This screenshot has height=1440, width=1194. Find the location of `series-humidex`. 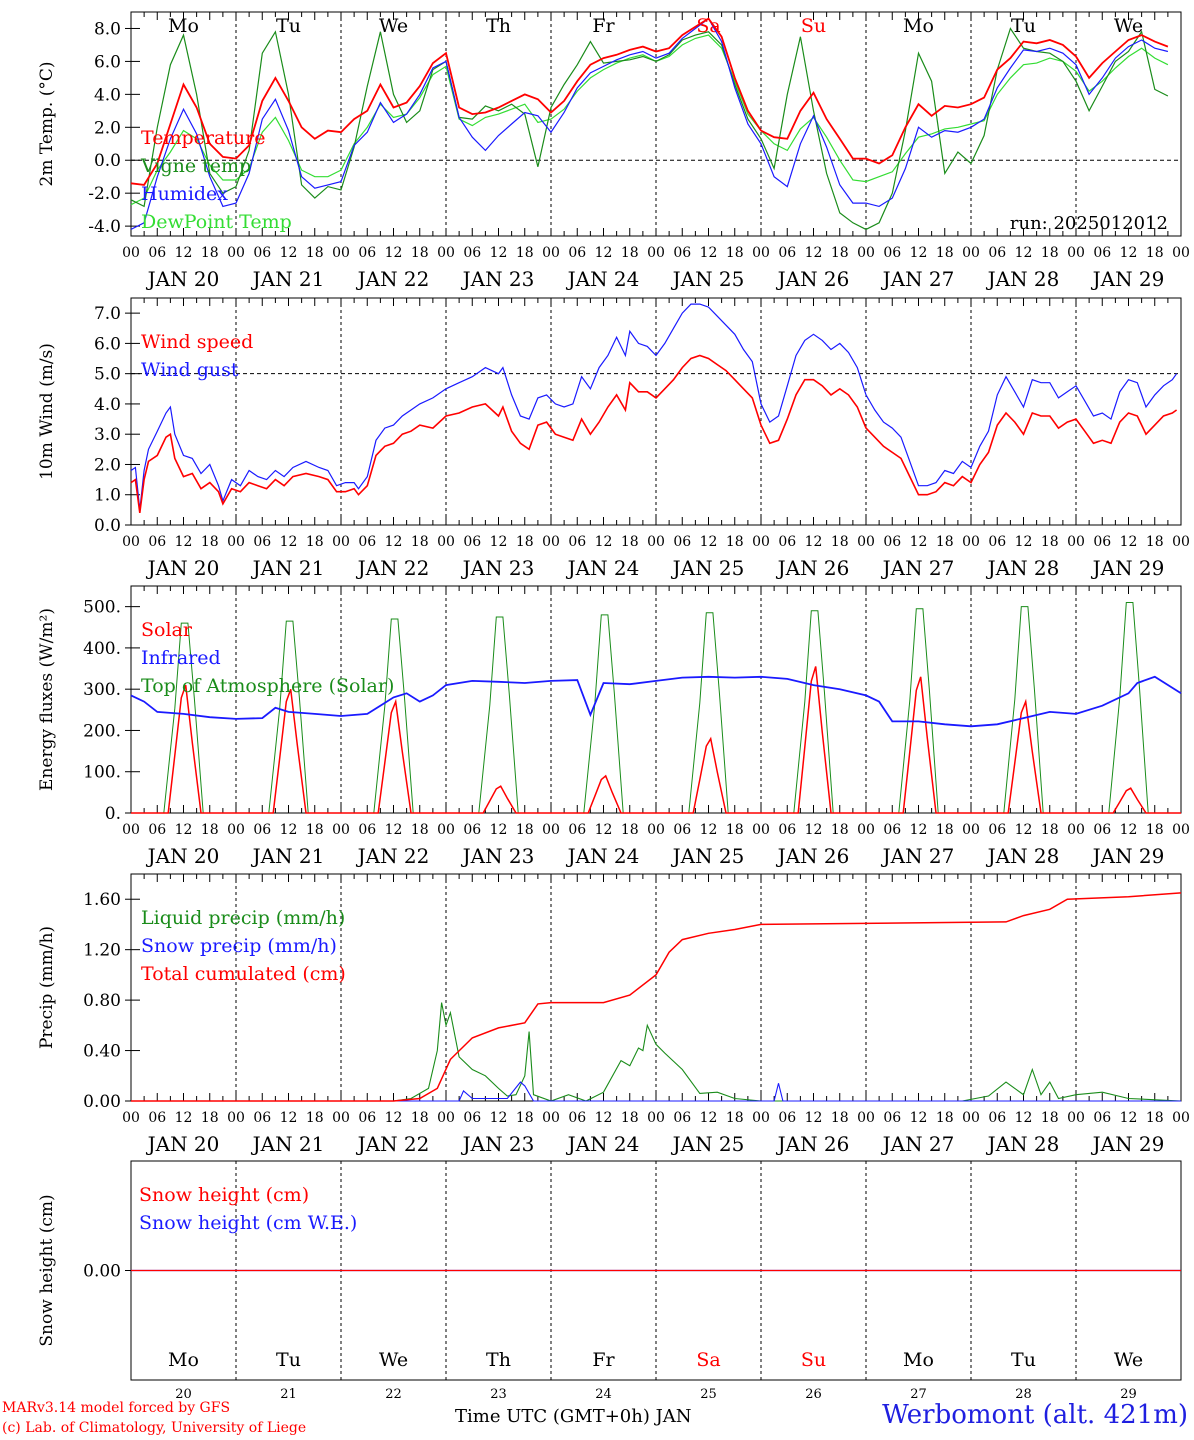

series-humidex is located at coordinates (649, 123).